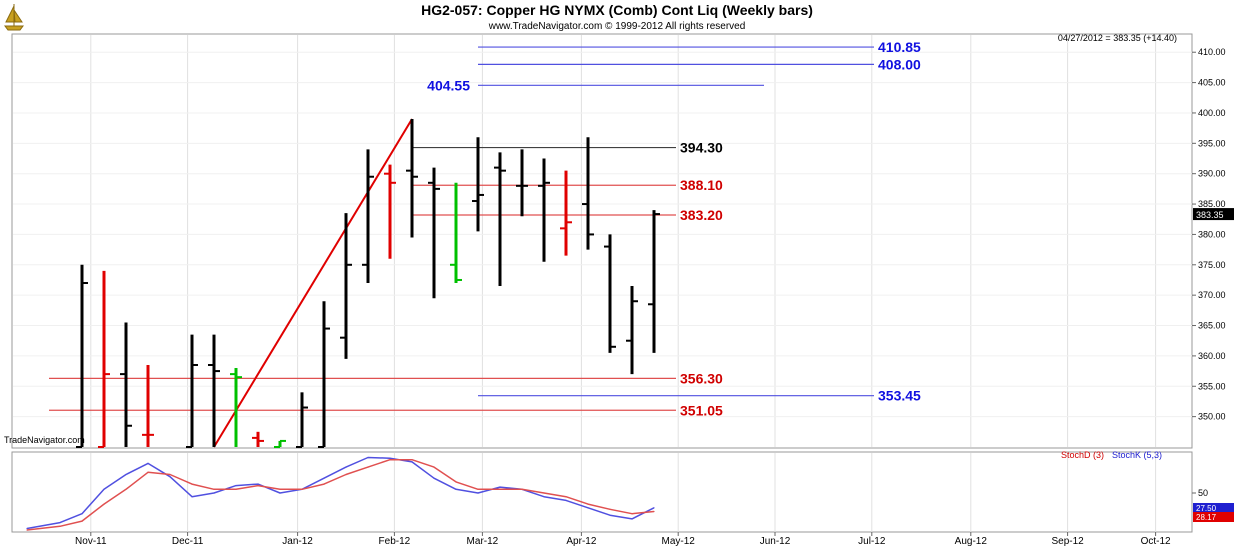  I want to click on ytick-label-9: 395.00, so click(1212, 143).